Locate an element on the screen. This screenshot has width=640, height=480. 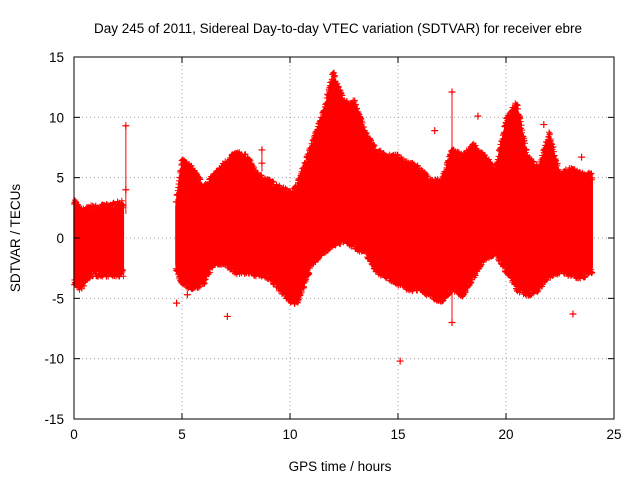
y-tick-label-4: 5 is located at coordinates (60, 178).